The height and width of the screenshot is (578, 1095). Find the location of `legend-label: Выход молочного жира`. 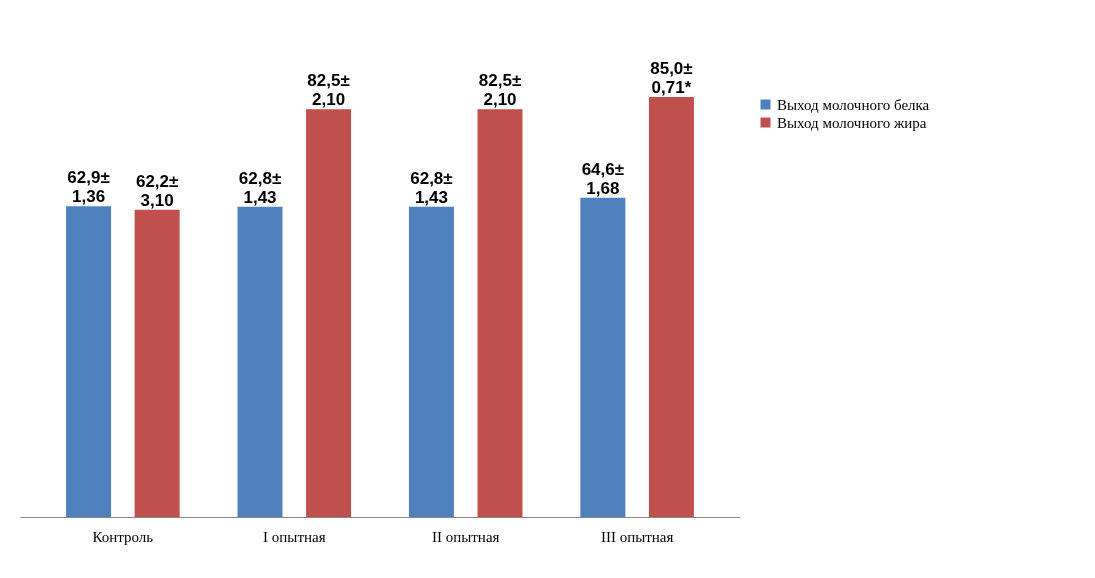

legend-label: Выход молочного жира is located at coordinates (852, 122).